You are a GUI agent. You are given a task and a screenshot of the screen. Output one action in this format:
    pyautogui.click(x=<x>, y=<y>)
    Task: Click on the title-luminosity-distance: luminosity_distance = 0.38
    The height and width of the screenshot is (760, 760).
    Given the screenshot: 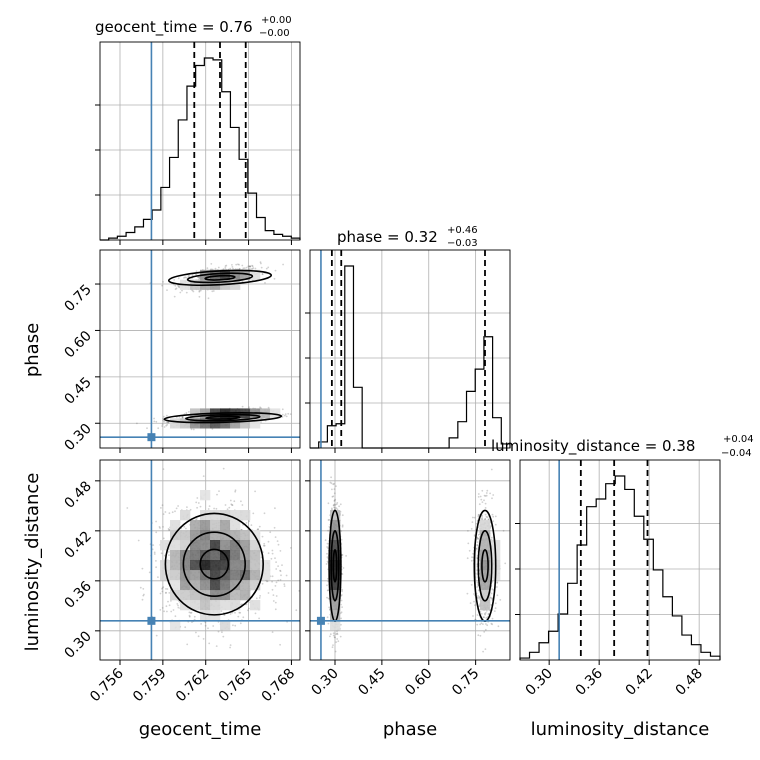 What is the action you would take?
    pyautogui.click(x=593, y=446)
    